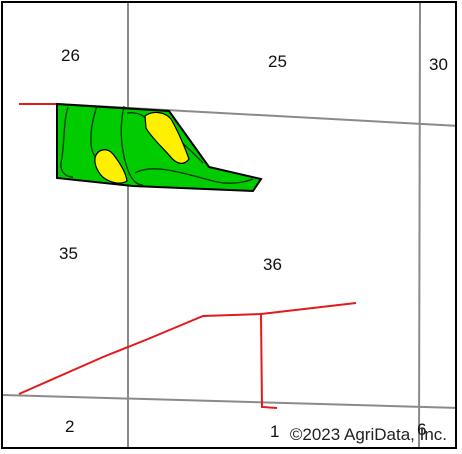  What do you see at coordinates (229, 401) in the screenshot?
I see `section-line-h2` at bounding box center [229, 401].